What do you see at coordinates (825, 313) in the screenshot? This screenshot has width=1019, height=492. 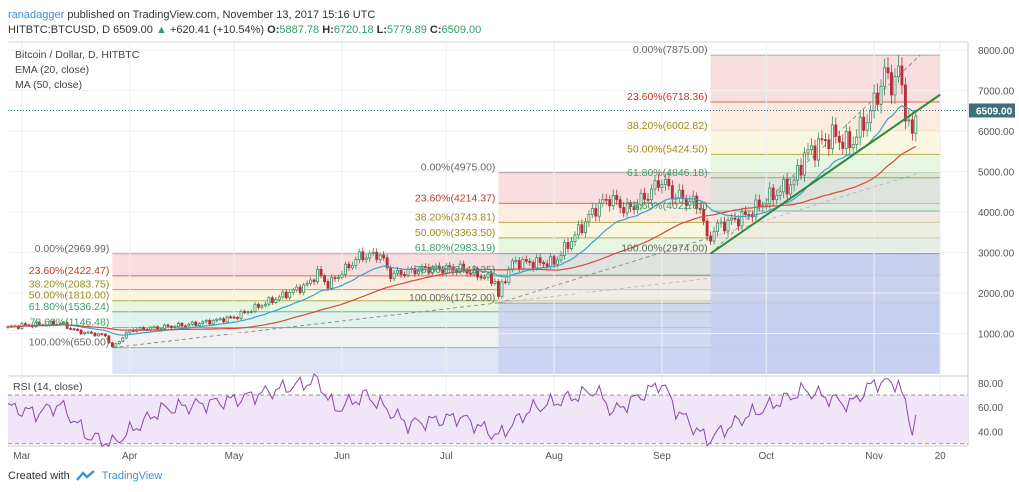 I see `fib-extension-zone` at bounding box center [825, 313].